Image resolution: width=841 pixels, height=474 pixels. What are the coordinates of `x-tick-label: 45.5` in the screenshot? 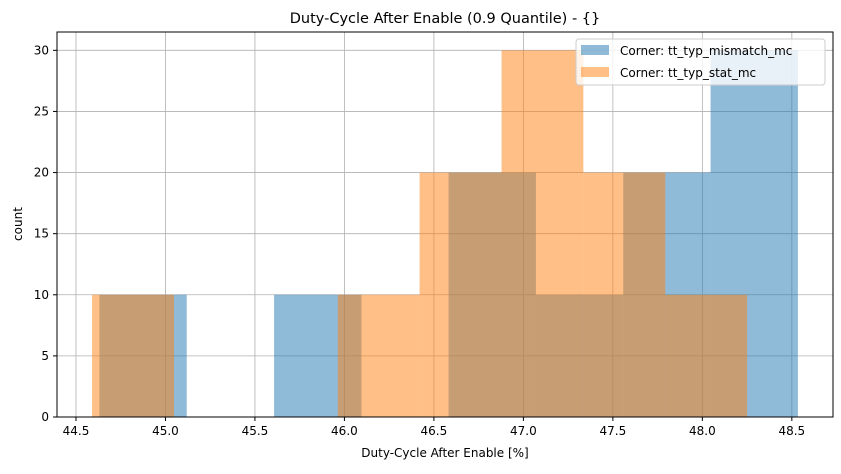 It's located at (255, 431).